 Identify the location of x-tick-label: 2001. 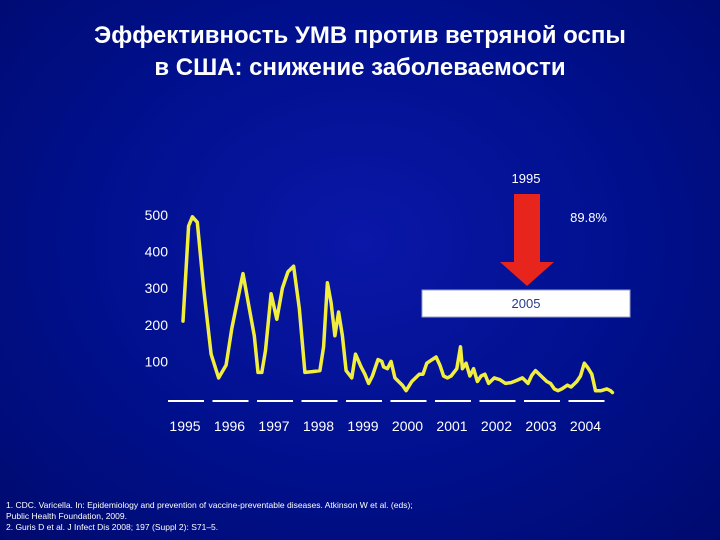
(451, 426).